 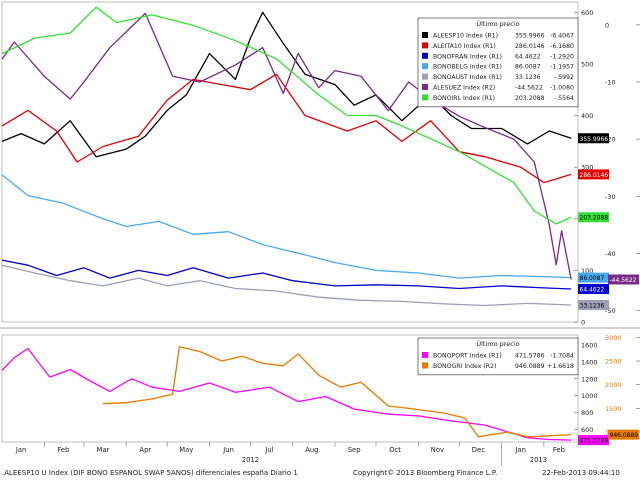 I want to click on last-value-label: 203.2088, so click(x=594, y=218).